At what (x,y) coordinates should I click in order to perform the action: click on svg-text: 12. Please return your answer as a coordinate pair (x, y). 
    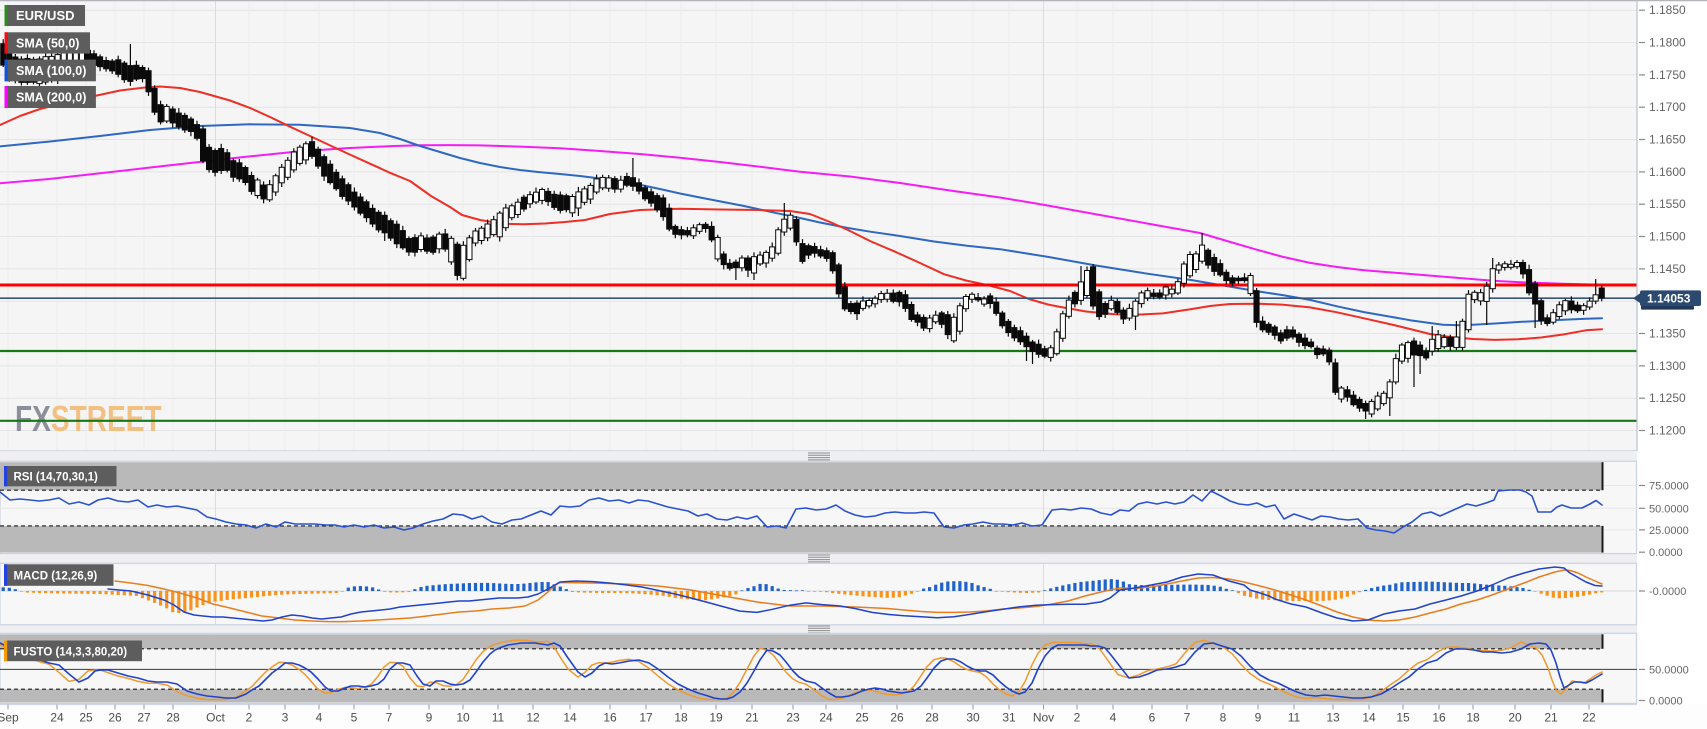
    Looking at the image, I should click on (533, 718).